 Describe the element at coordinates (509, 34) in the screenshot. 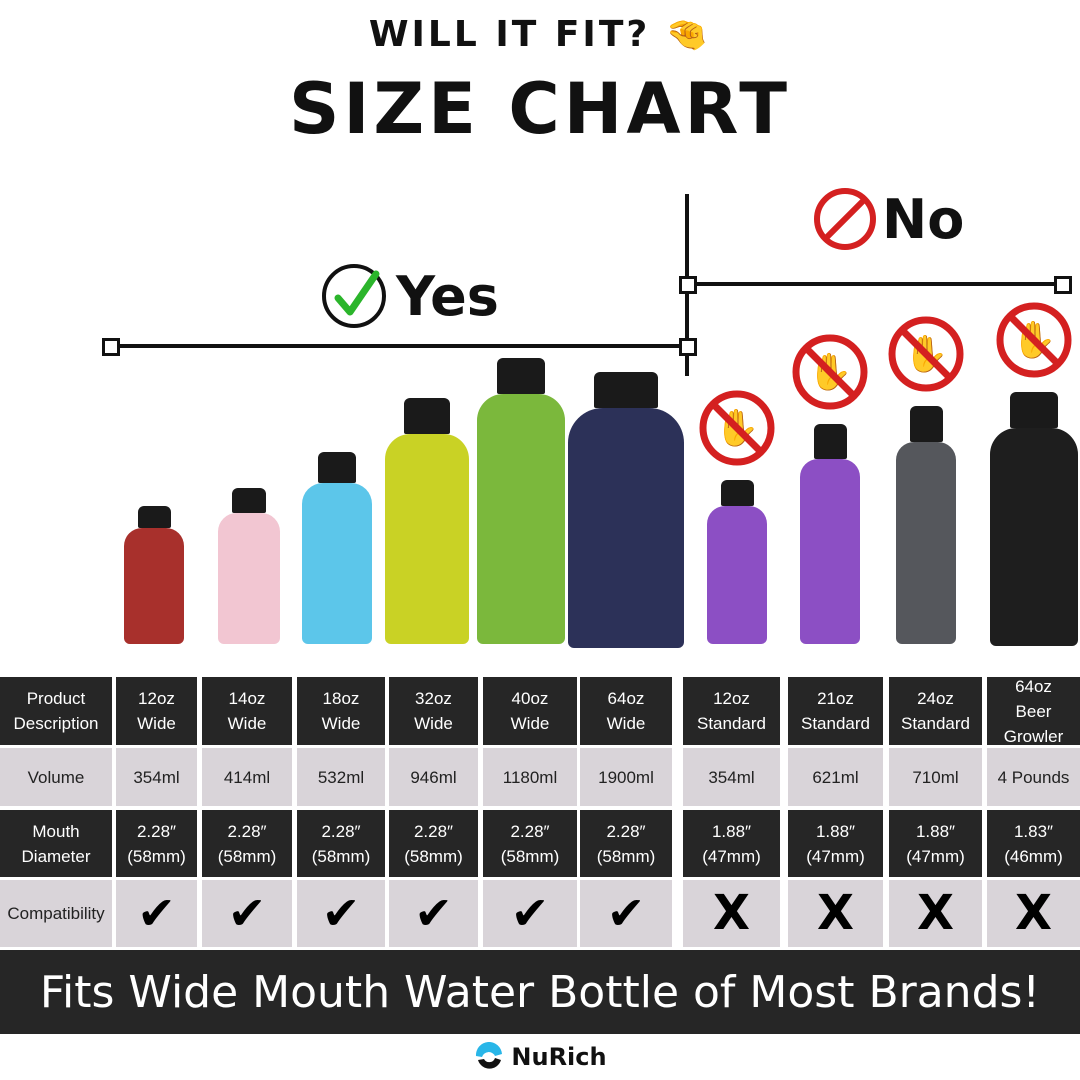

I see `kicker-text: WILL IT FIT?` at that location.